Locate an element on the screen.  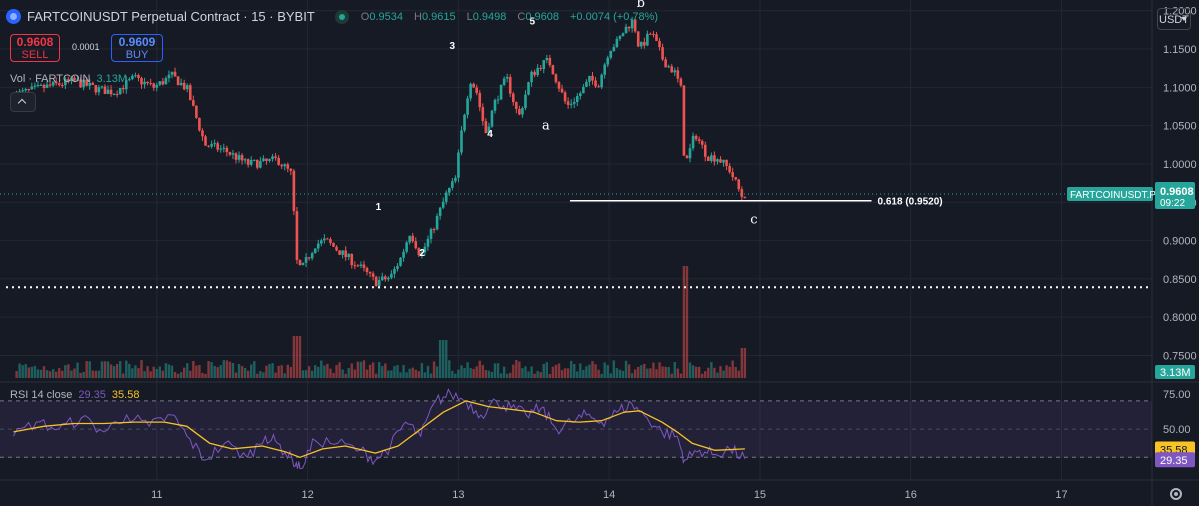
rsi-legend-ma: 35.58 is located at coordinates (125, 395).